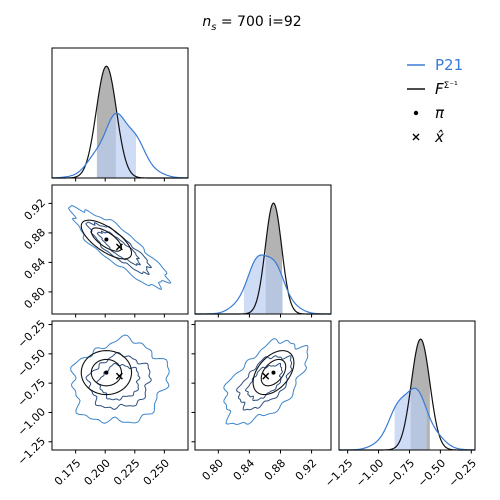  I want to click on y-tick-label-p1: 0.92, so click(35, 209).